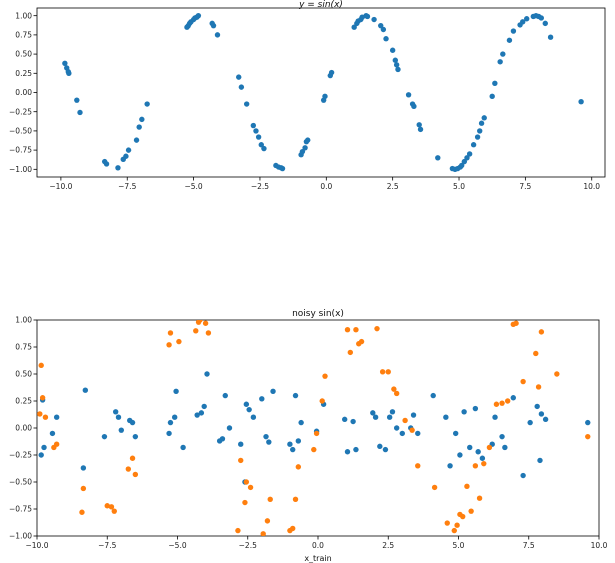  I want to click on x-tick-label: 2.5, so click(388, 545).